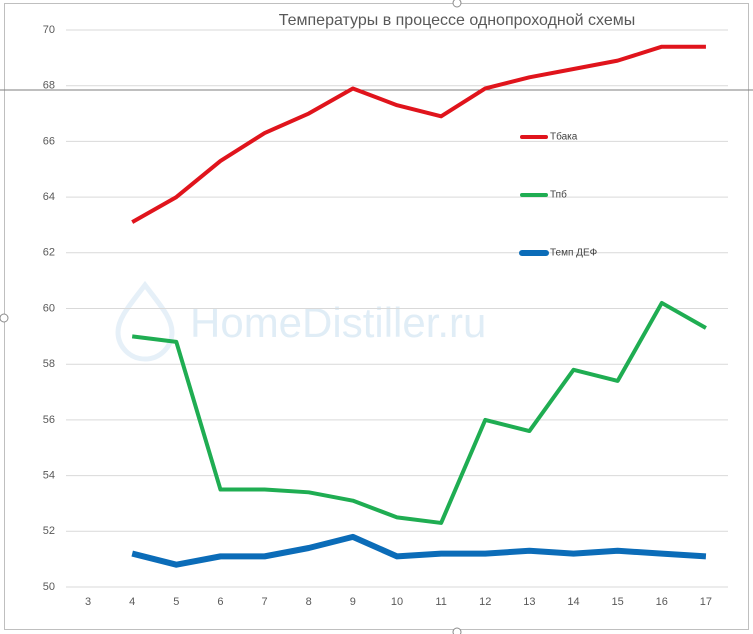 This screenshot has width=753, height=634. Describe the element at coordinates (49, 253) in the screenshot. I see `y-tick-label: 62` at that location.